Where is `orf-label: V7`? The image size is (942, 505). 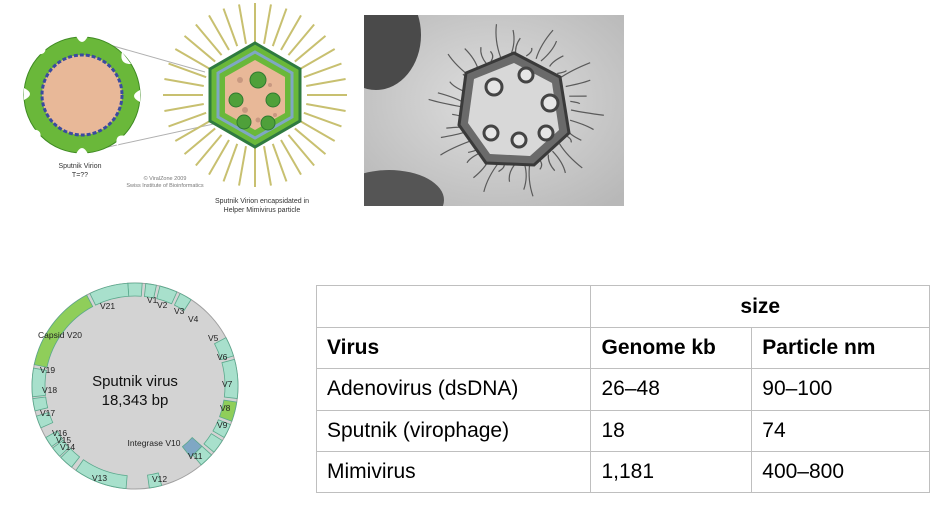
orf-label: V7 is located at coordinates (227, 384).